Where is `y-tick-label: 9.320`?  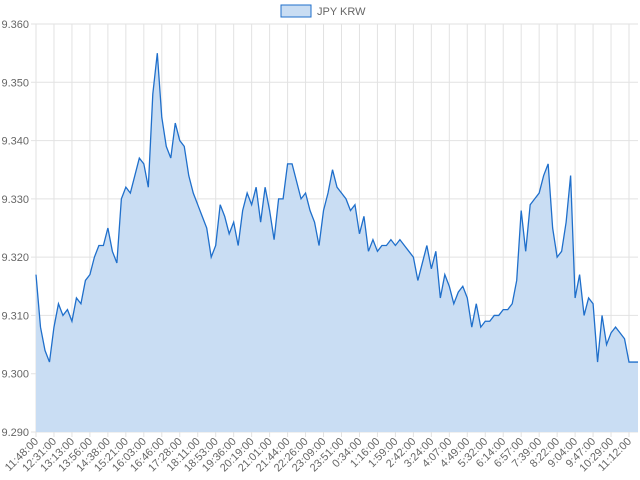
y-tick-label: 9.320 is located at coordinates (15, 258).